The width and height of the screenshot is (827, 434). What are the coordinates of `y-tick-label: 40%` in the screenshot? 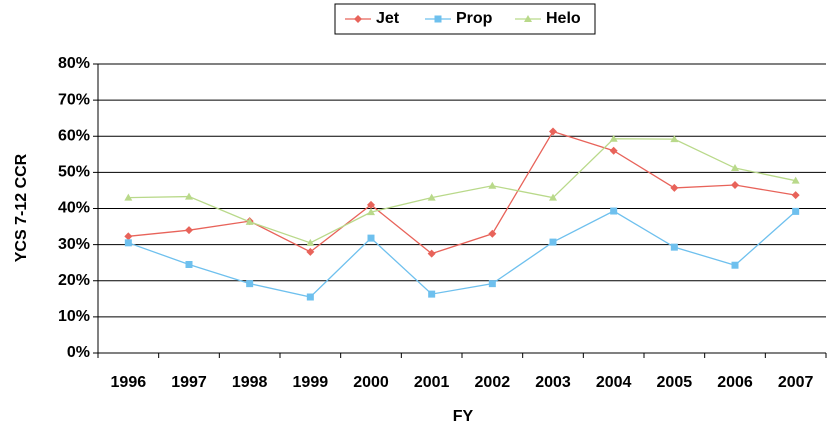 It's located at (74, 208).